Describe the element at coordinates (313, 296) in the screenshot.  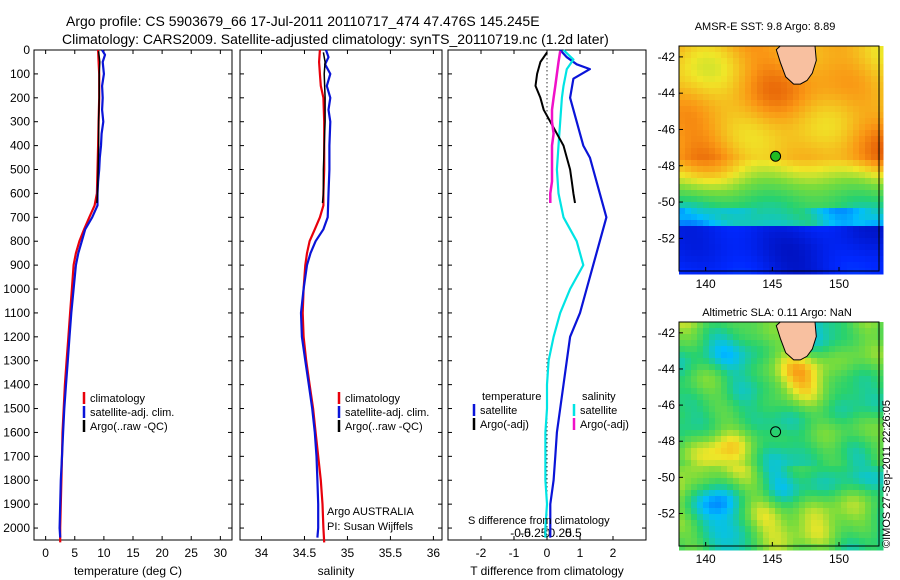
I see `series-line` at that location.